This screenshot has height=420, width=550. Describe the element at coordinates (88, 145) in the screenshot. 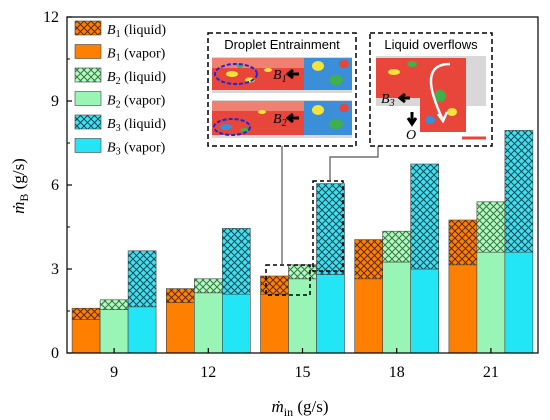

I see `legend-swatch-b3-vapor` at that location.